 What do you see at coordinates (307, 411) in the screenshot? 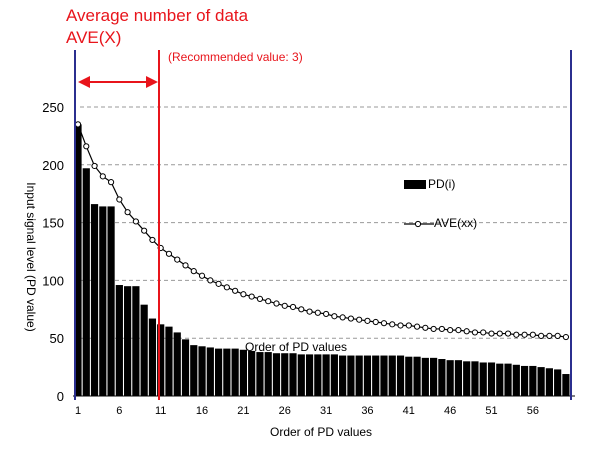
I see `x-tick-labels: 1 6 11 16 21 26 31 36 41 46 51 56` at bounding box center [307, 411].